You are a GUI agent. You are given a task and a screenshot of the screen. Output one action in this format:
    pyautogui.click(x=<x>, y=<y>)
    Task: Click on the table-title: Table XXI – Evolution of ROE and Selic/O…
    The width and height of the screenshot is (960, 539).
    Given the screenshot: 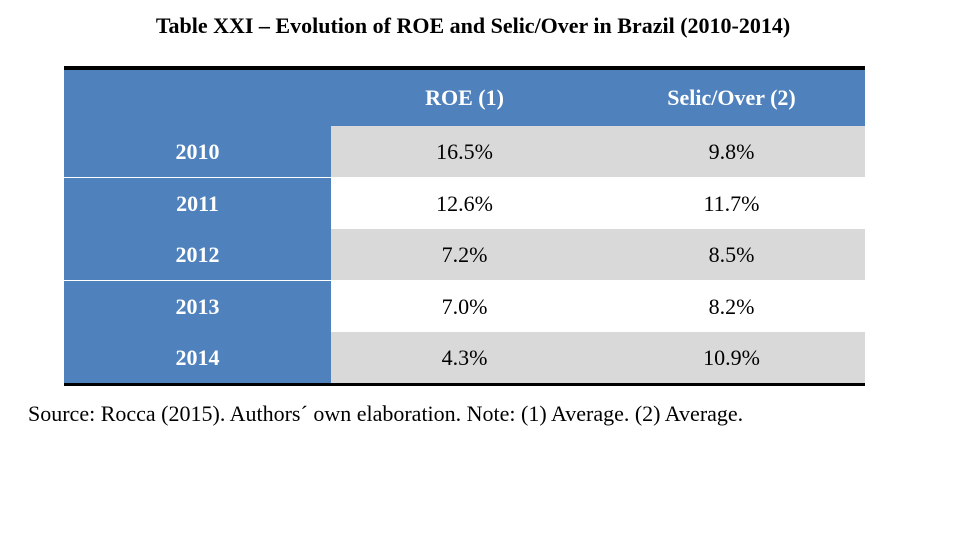 What is the action you would take?
    pyautogui.click(x=473, y=25)
    